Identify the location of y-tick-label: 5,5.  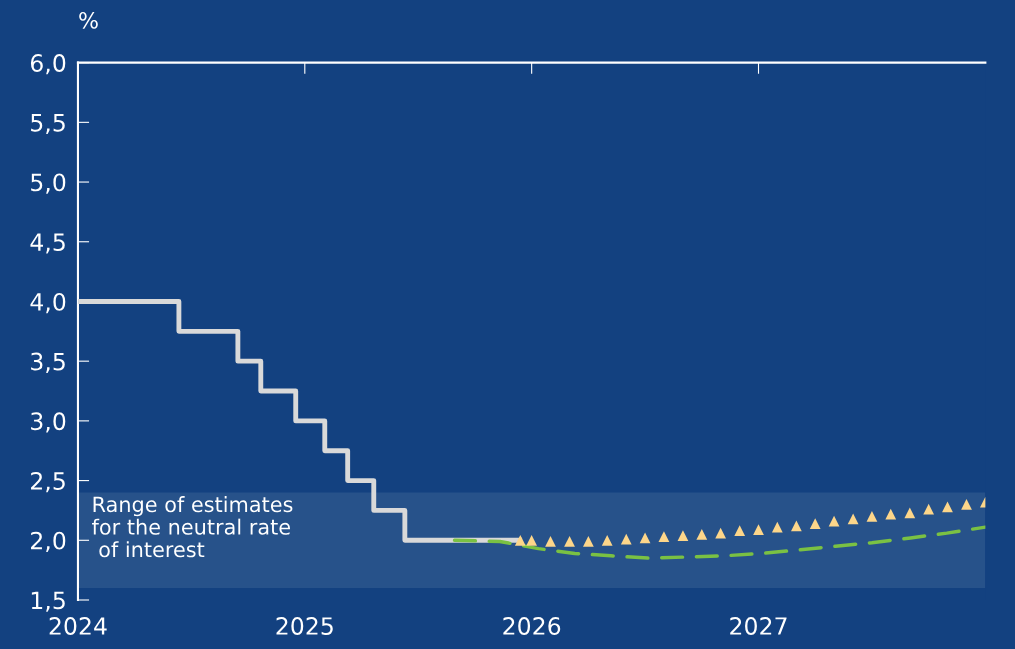
(48, 124).